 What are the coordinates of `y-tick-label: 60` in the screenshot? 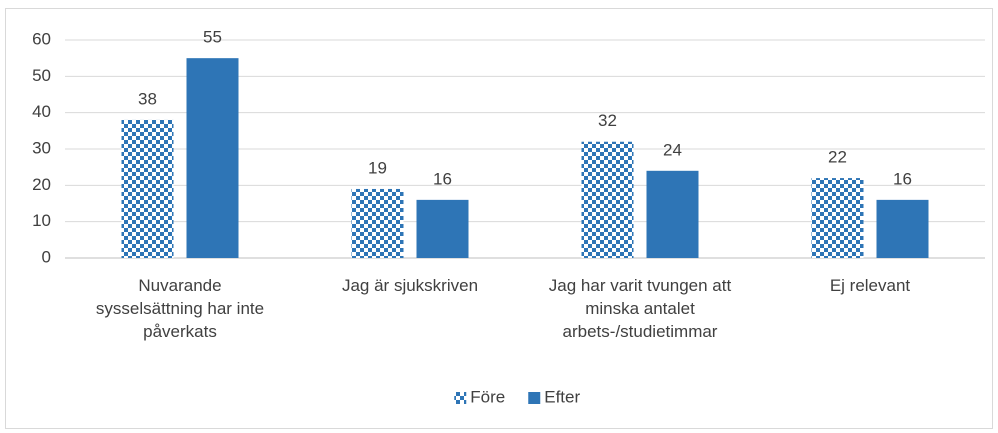 It's located at (41, 38).